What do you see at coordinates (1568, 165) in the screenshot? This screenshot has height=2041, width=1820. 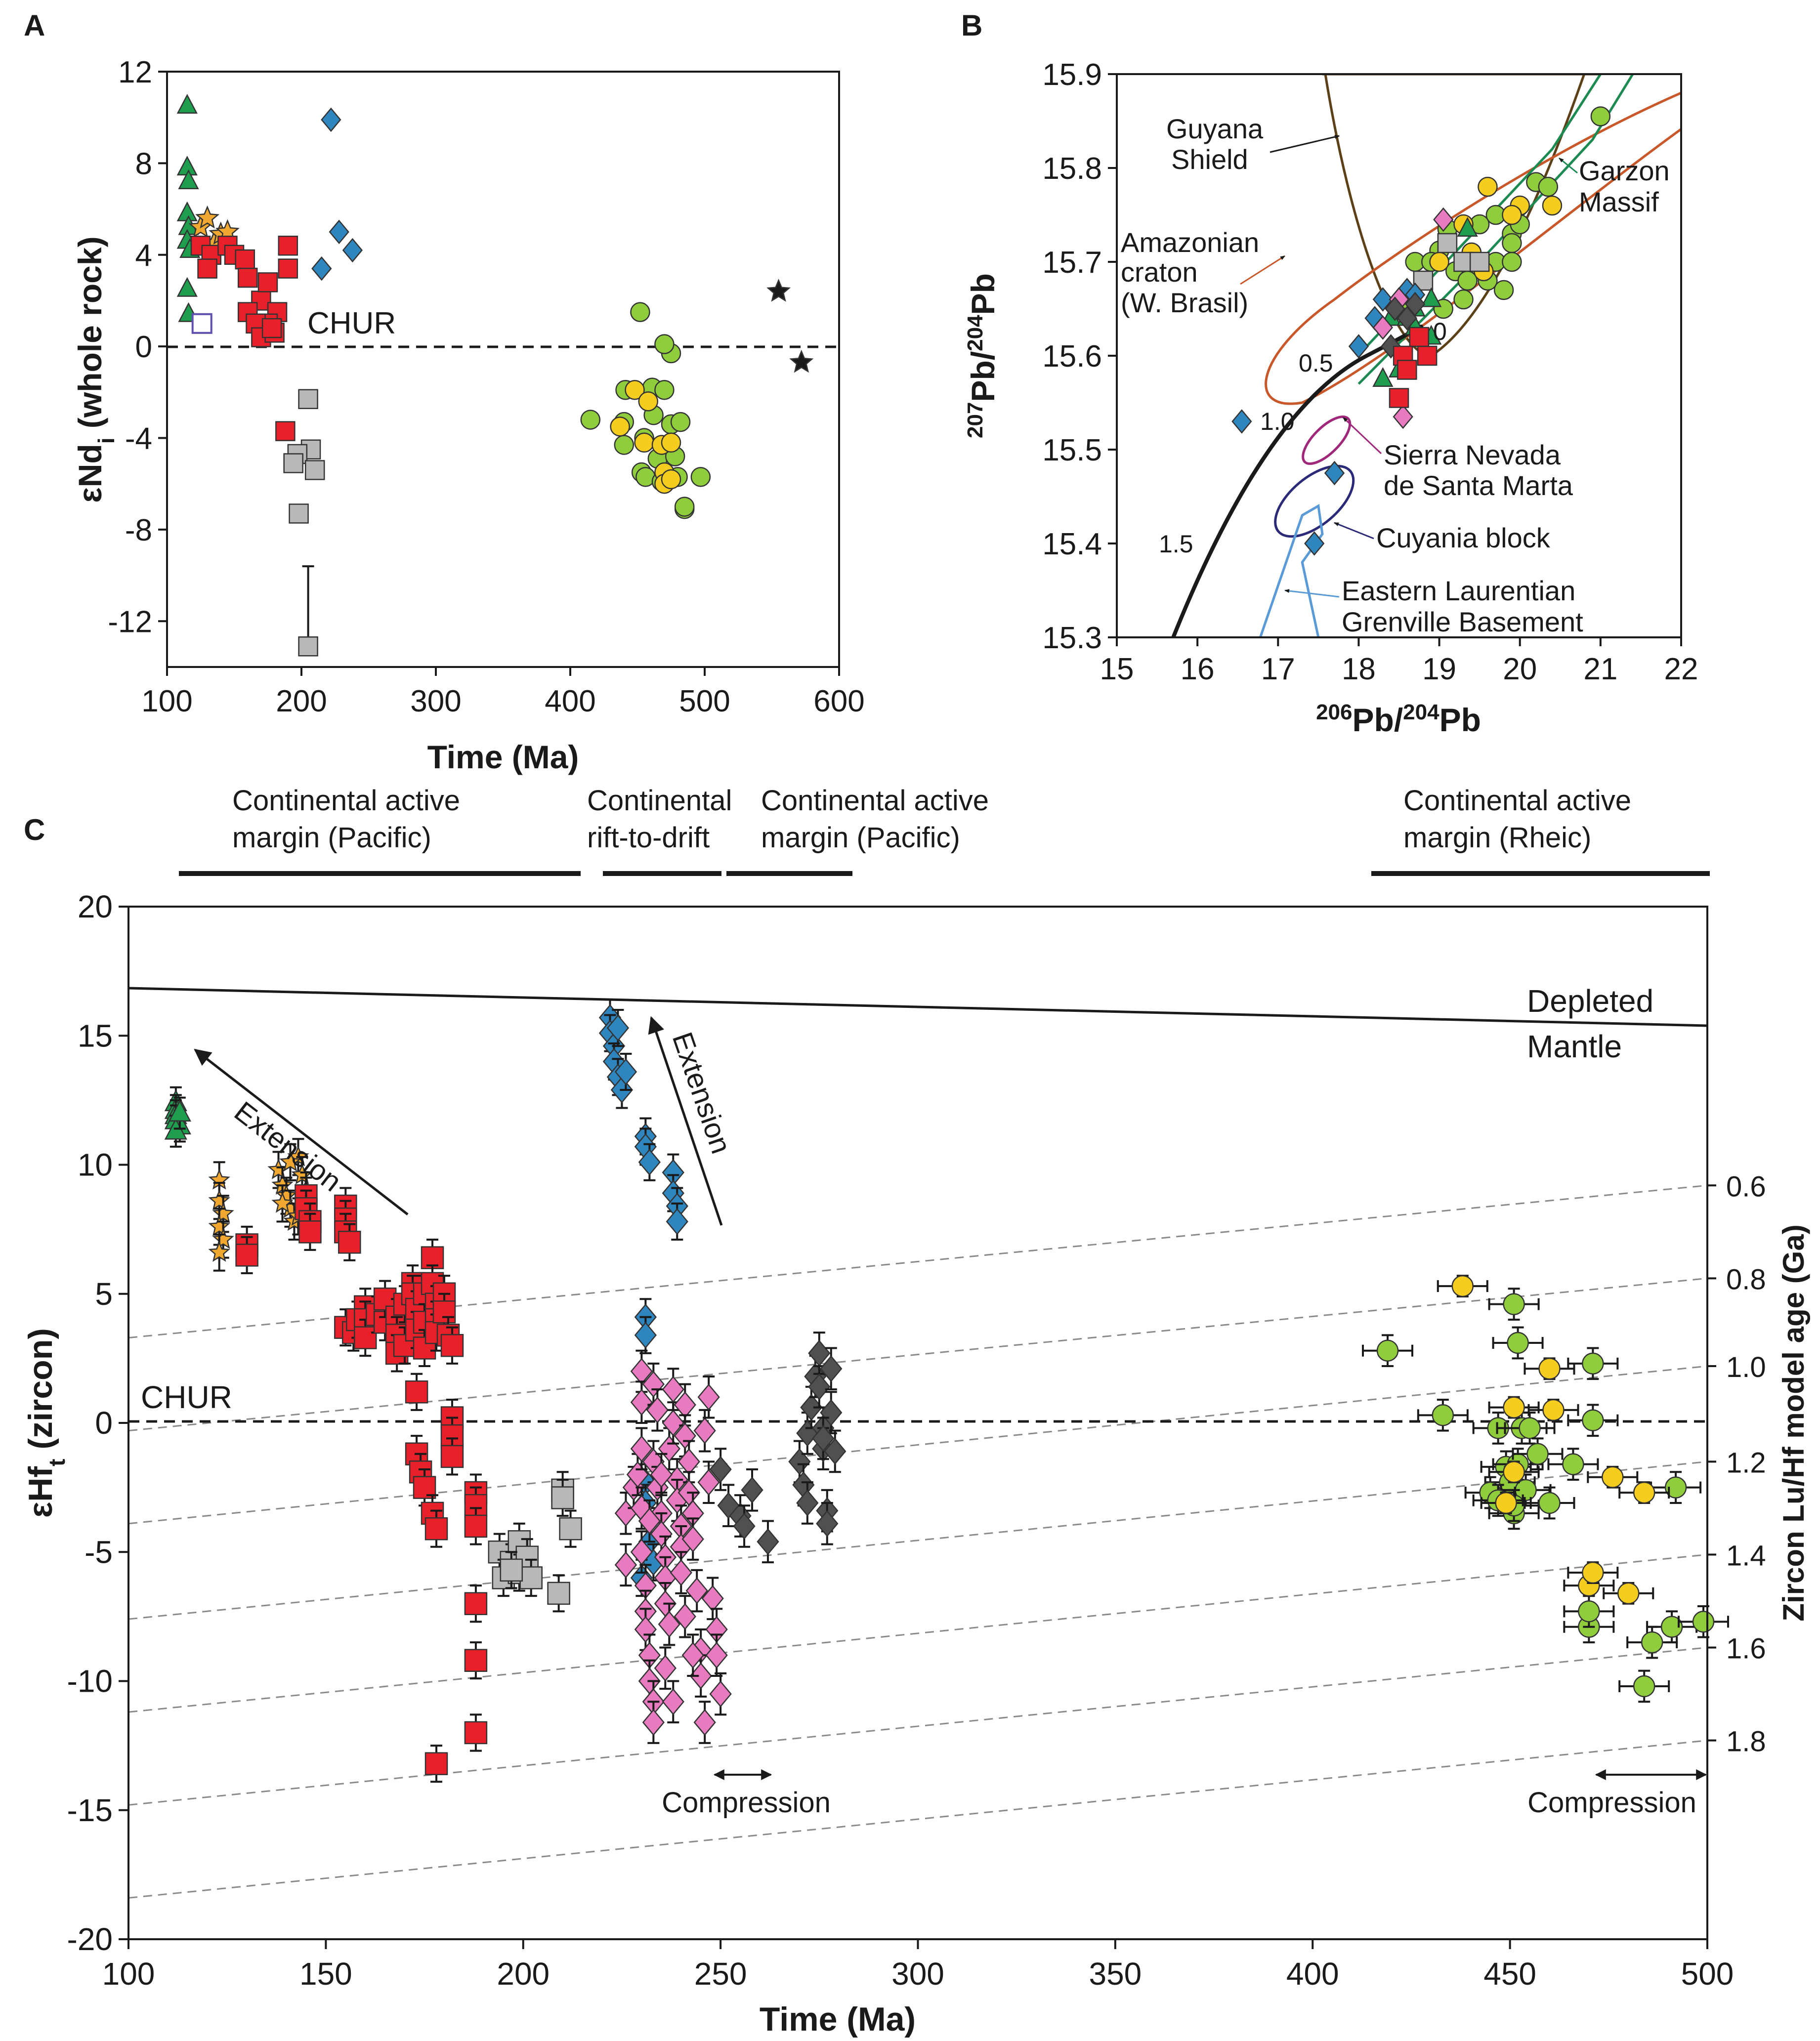 I see `garzon-leader` at bounding box center [1568, 165].